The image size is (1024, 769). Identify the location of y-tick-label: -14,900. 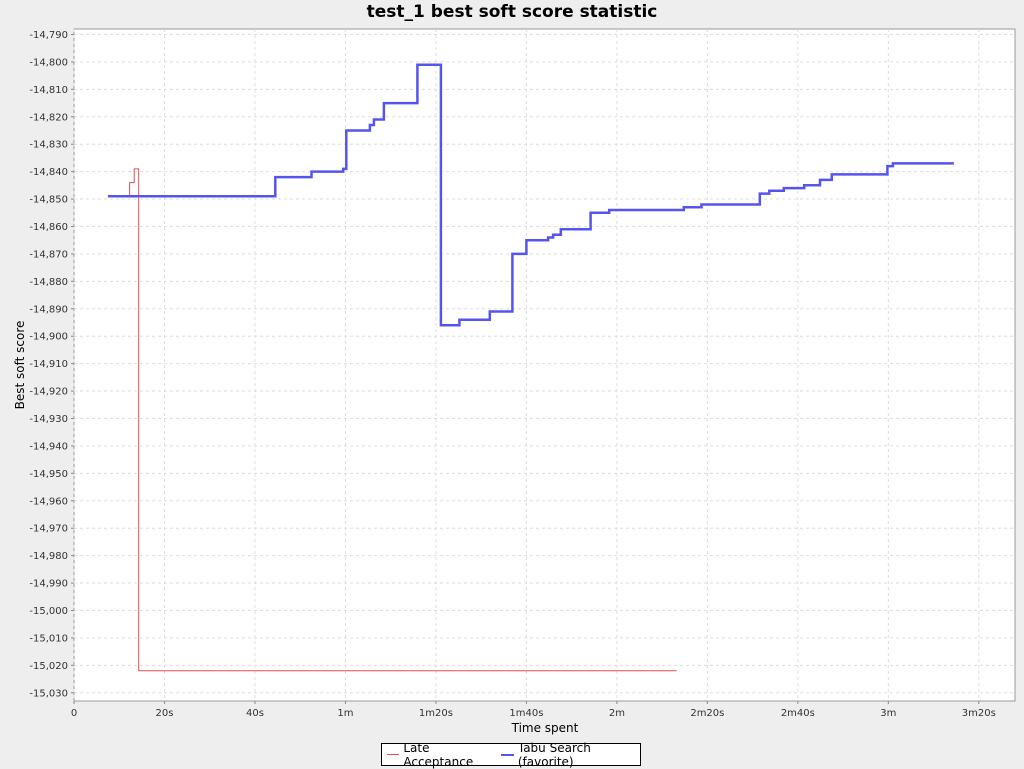
(48, 337).